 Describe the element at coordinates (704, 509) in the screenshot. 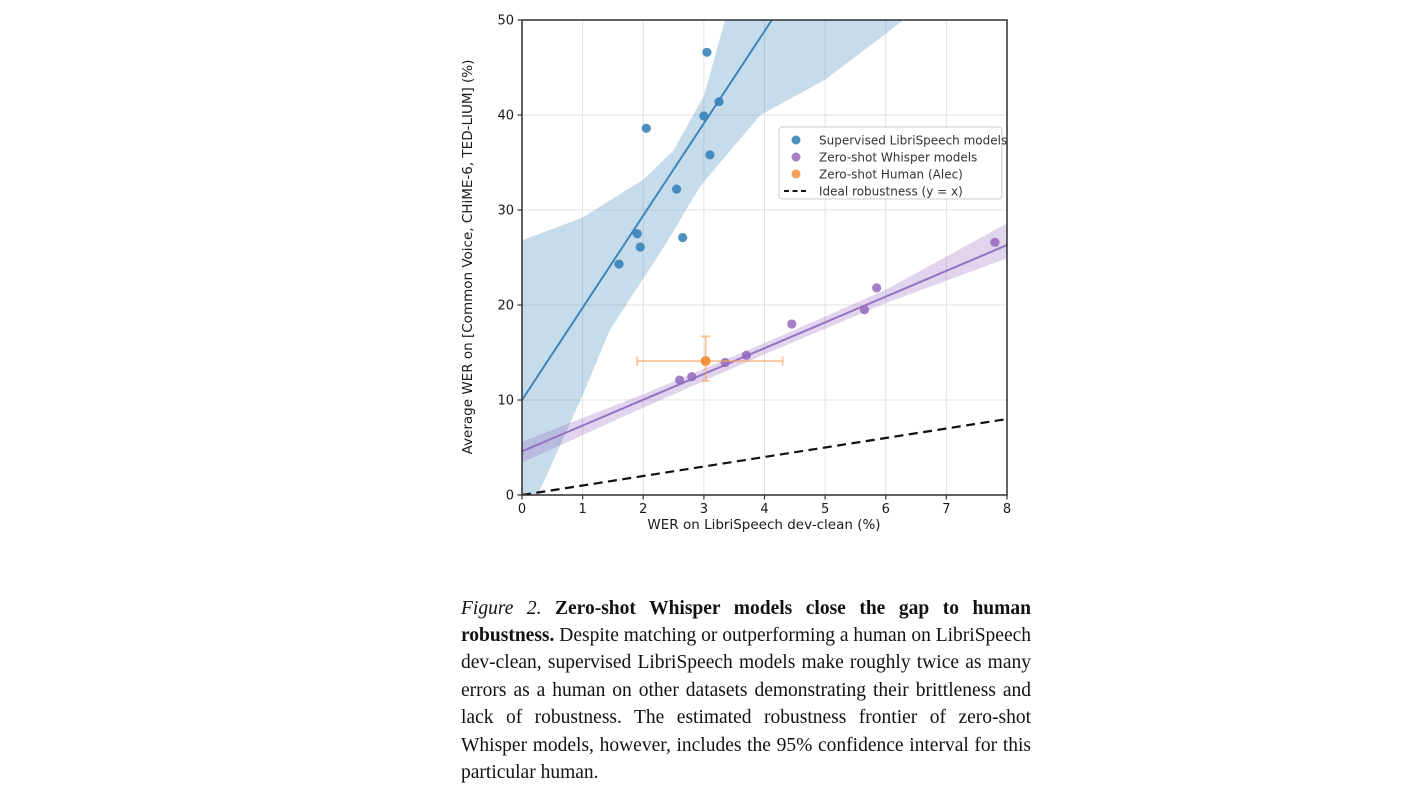

I see `x-tick-label: 3` at that location.